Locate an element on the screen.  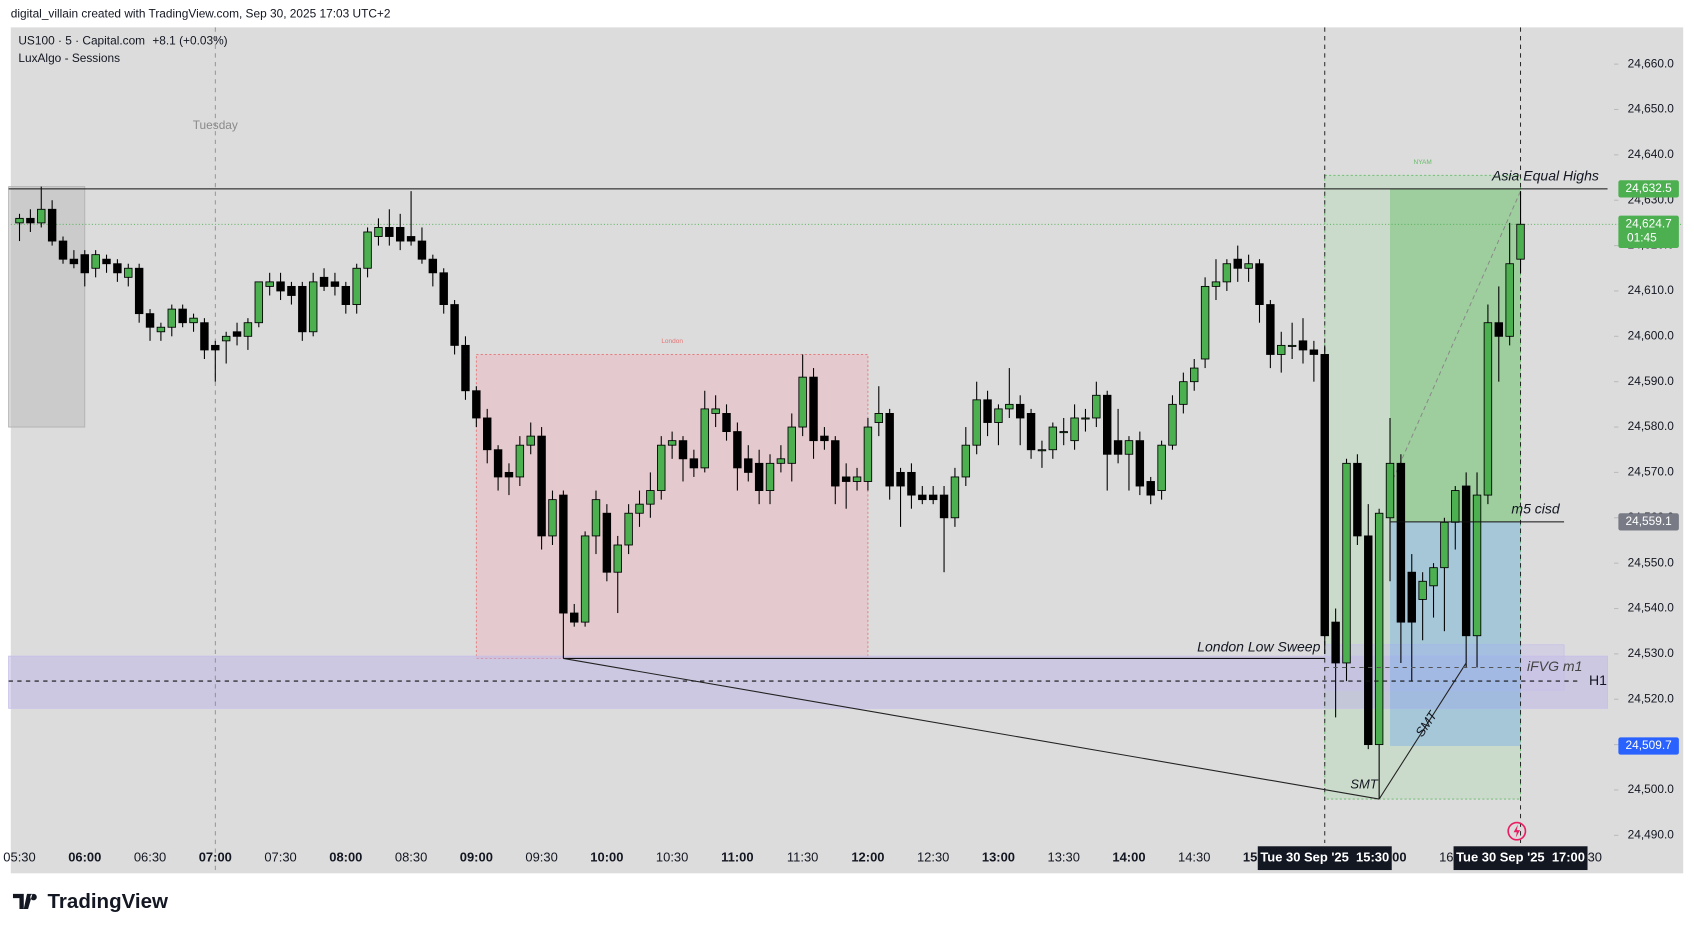
annotation-label: m5 cisd is located at coordinates (1536, 509).